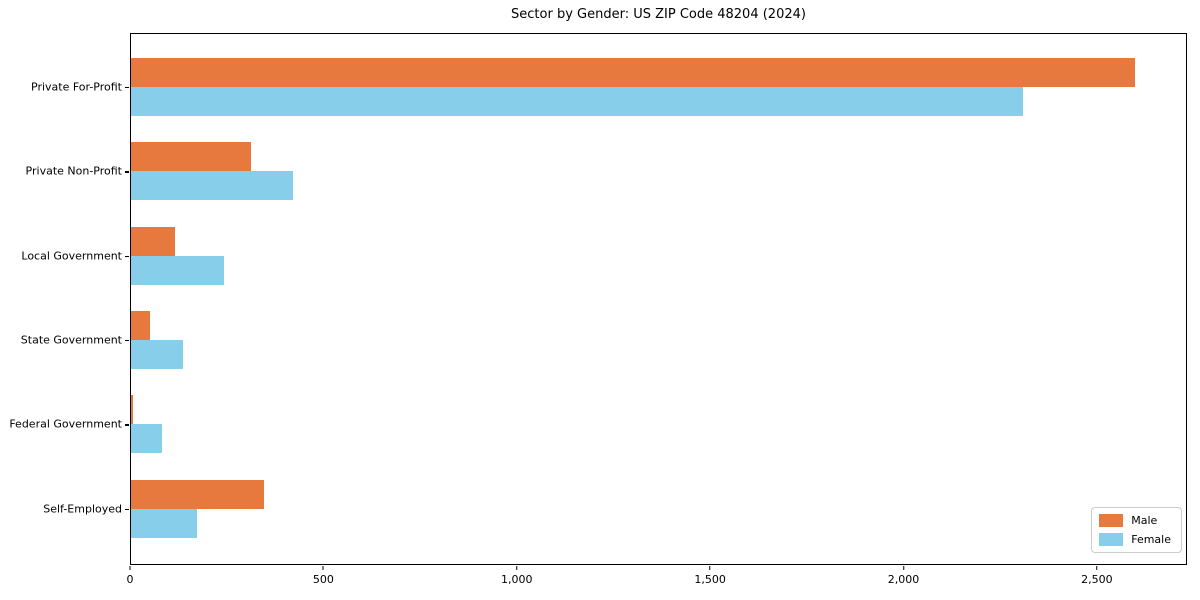 This screenshot has height=600, width=1200. Describe the element at coordinates (71, 256) in the screenshot. I see `category-label: Local Government` at that location.